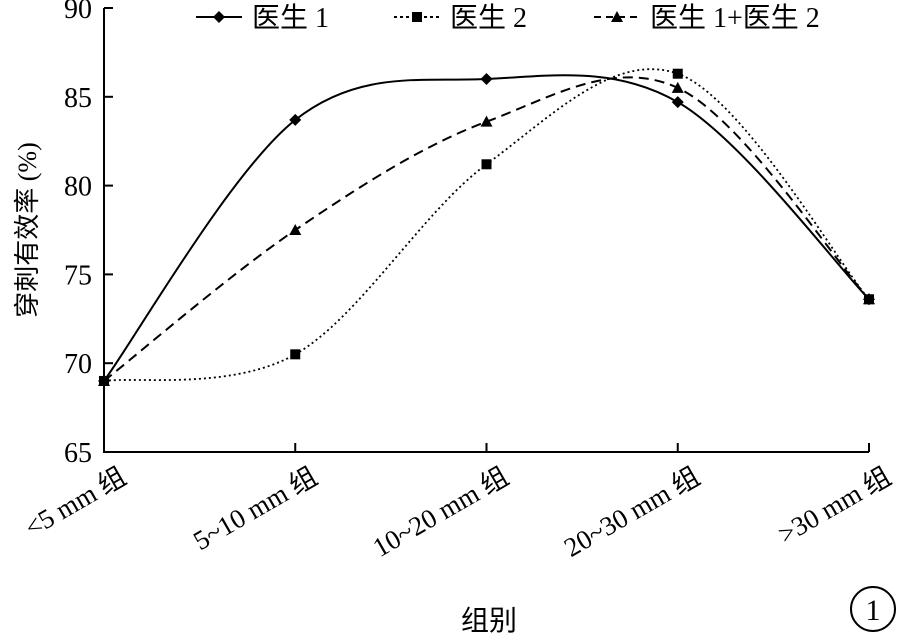 The image size is (899, 638). I want to click on x-axis-title: 组别, so click(489, 621).